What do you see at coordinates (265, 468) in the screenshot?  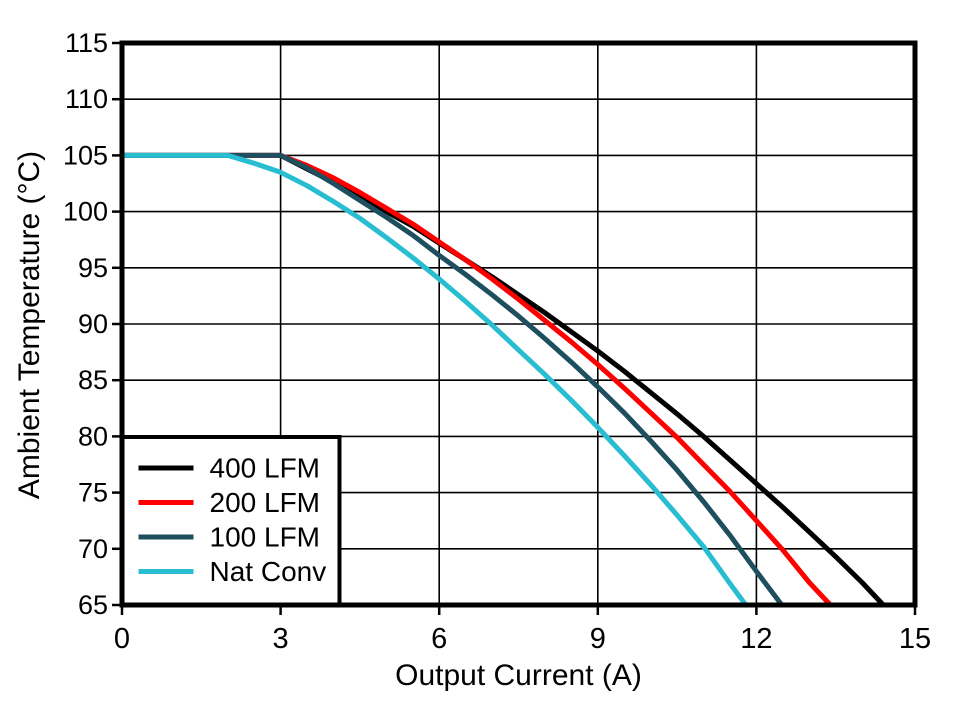 I see `legend-label: 400 LFM` at bounding box center [265, 468].